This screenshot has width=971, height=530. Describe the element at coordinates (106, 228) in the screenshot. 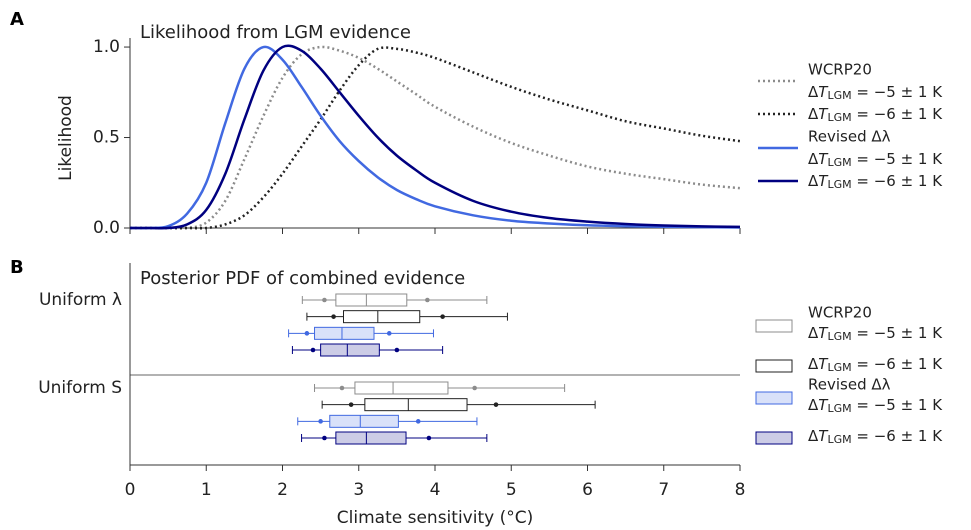

I see `y-tick-label: 0.0` at that location.